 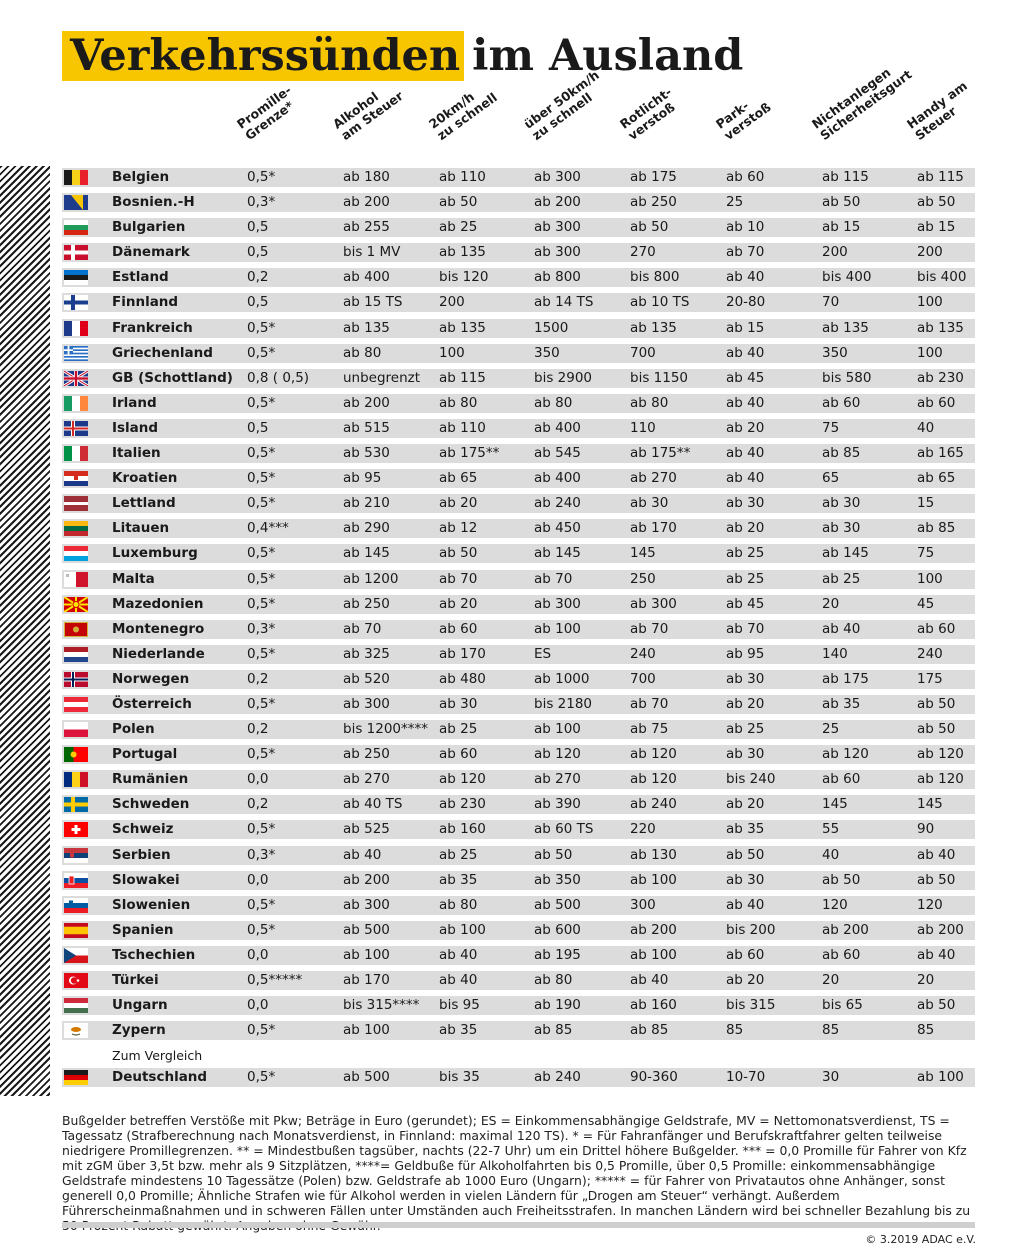 I want to click on flag-bg-icon, so click(x=76, y=228).